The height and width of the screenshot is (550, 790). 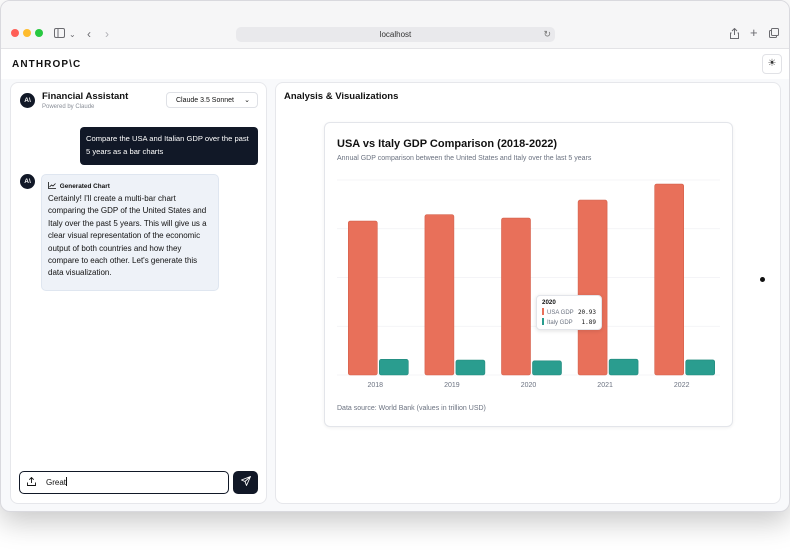 I want to click on url-text: localhost, so click(x=395, y=34).